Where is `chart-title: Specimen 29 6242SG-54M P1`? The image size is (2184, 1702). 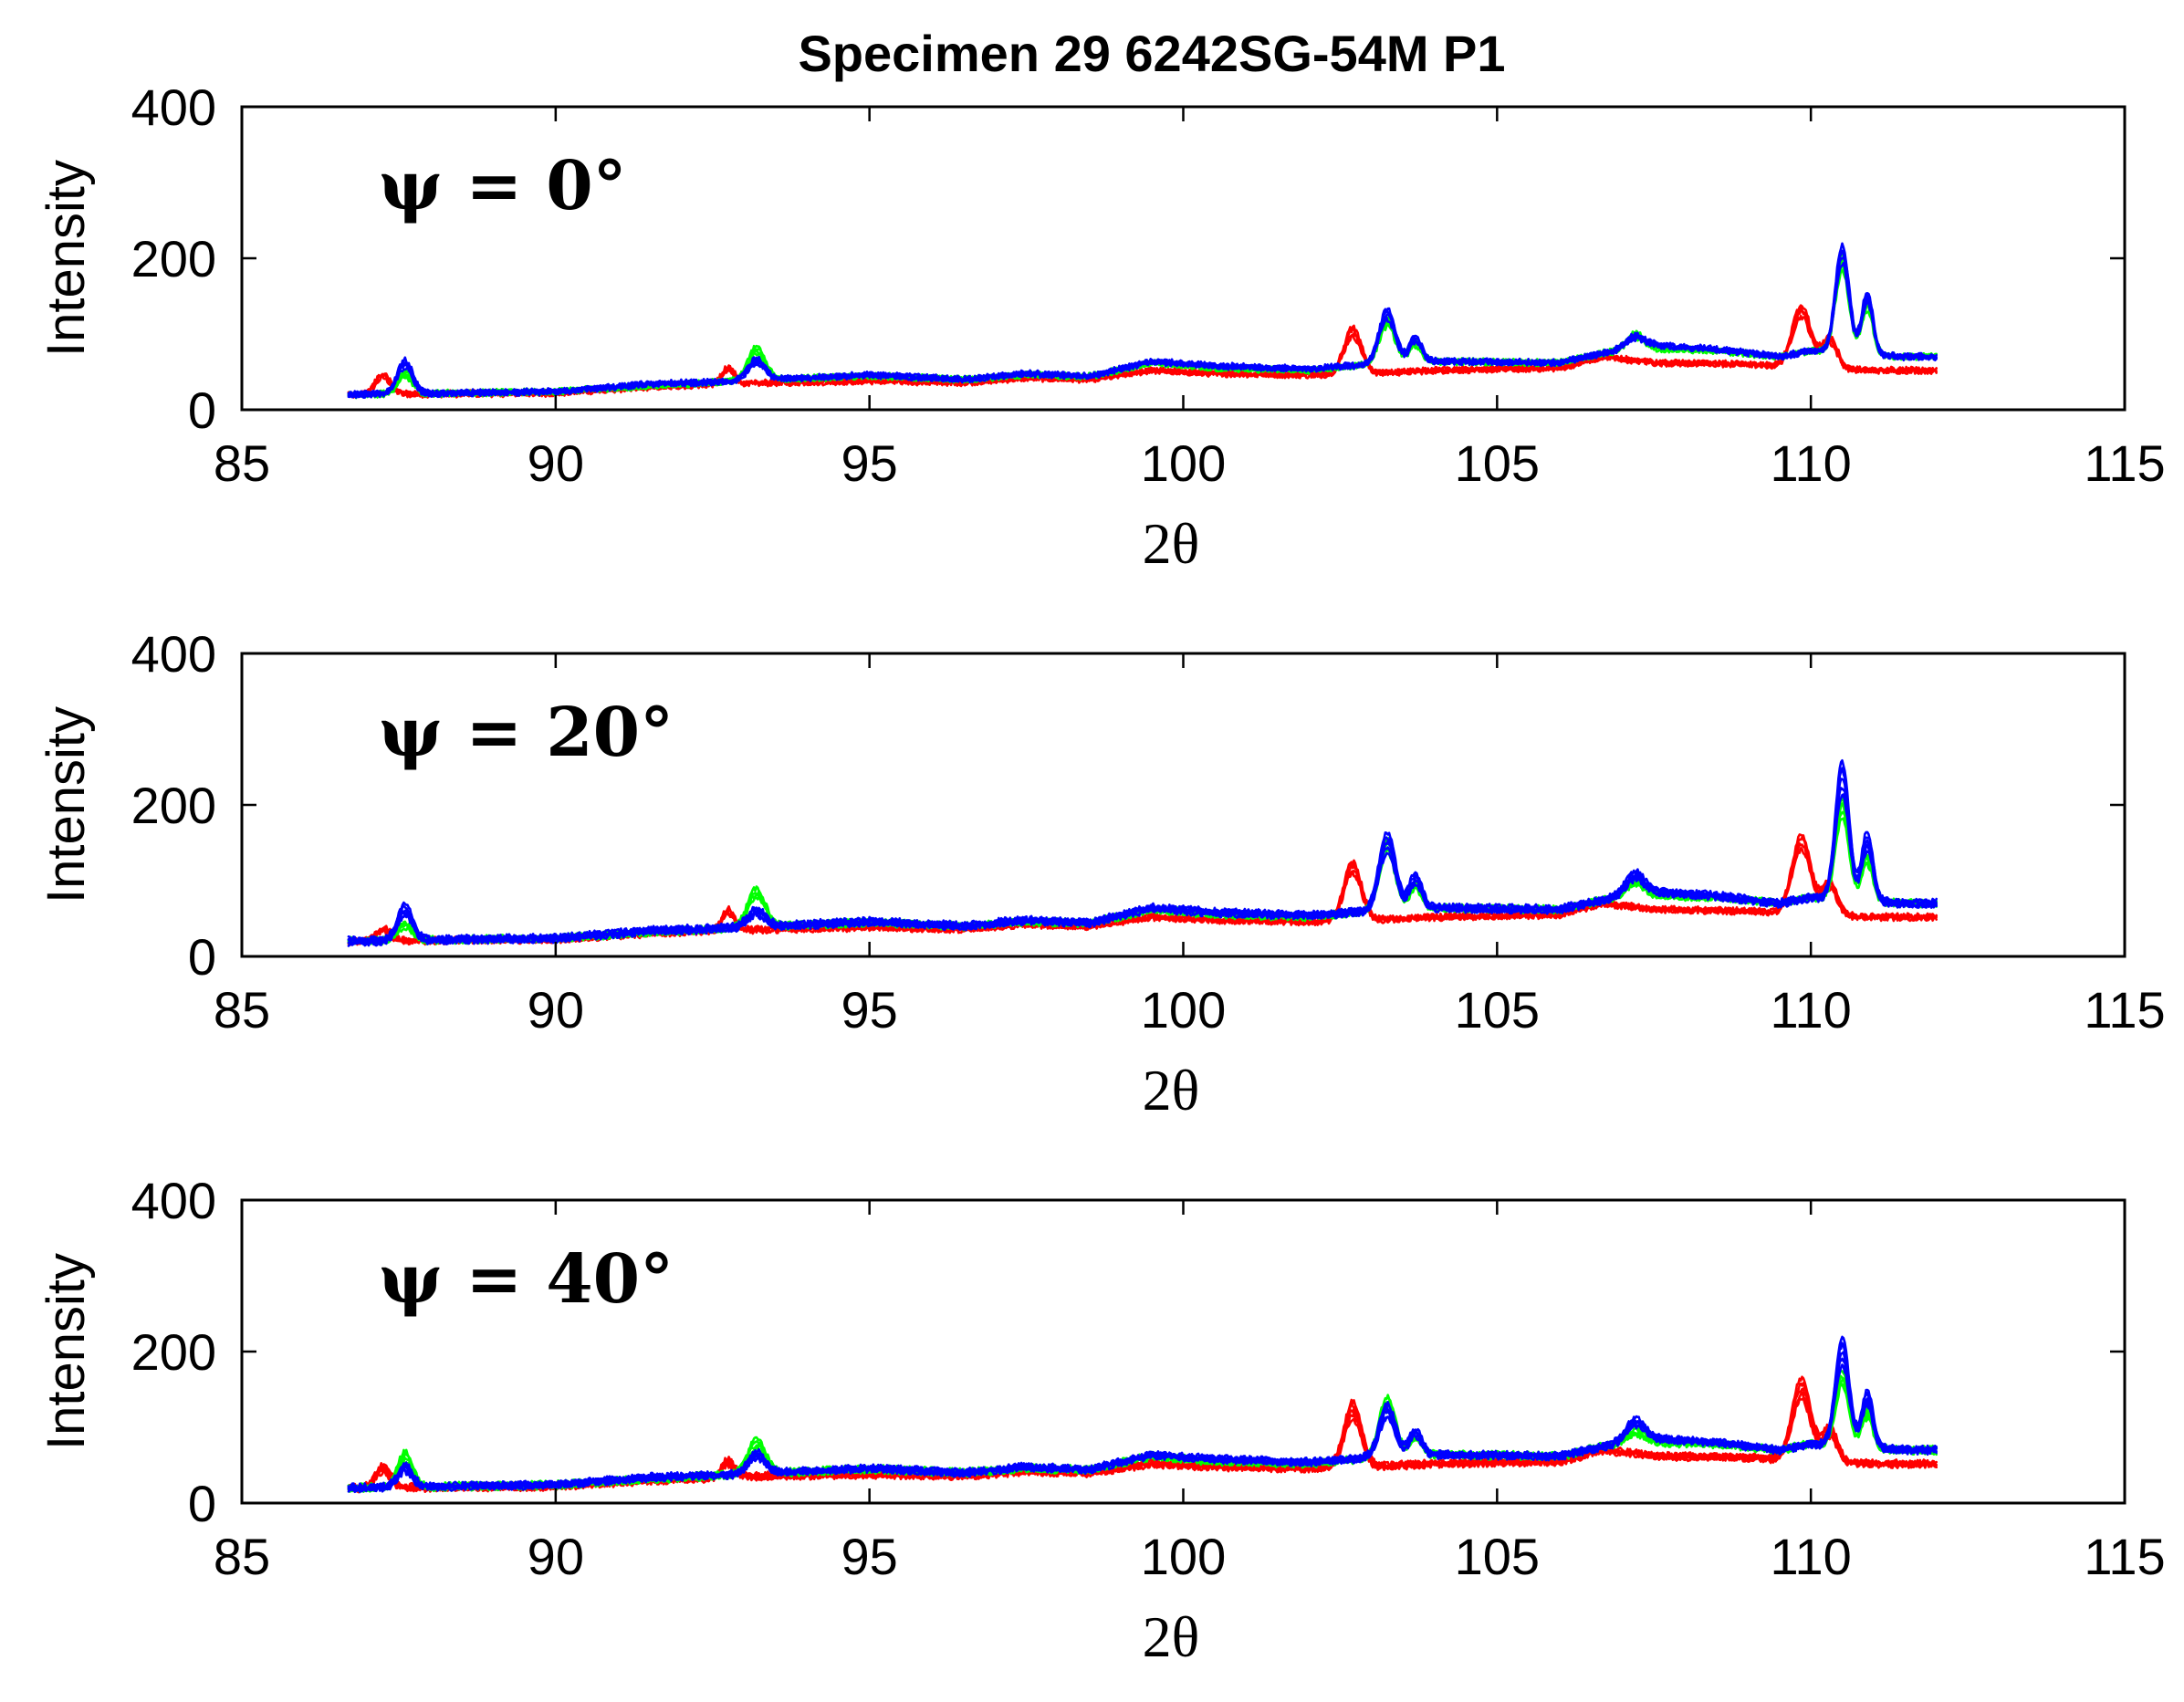
chart-title: Specimen 29 6242SG-54M P1 is located at coordinates (1151, 53).